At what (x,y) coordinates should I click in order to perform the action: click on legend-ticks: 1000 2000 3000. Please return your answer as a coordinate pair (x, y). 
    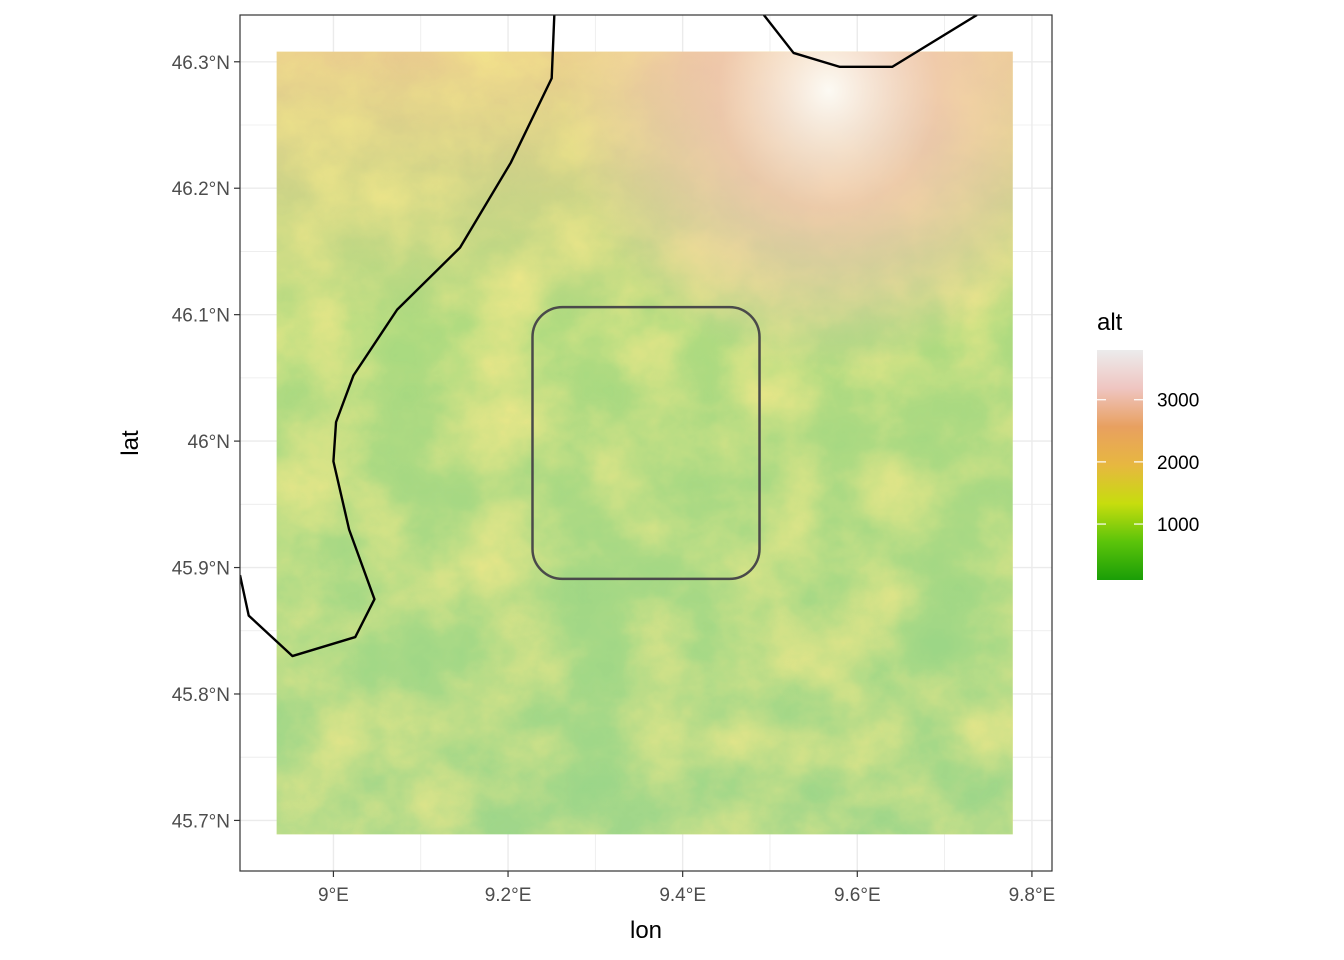
    Looking at the image, I should click on (1148, 463).